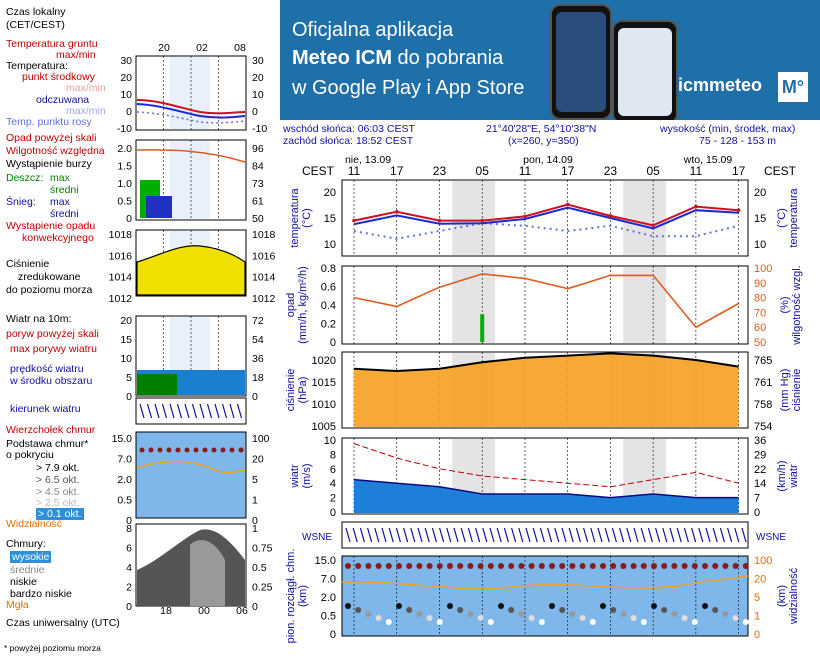 This screenshot has height=660, width=820. What do you see at coordinates (330, 193) in the screenshot?
I see `temp-tick: 20` at bounding box center [330, 193].